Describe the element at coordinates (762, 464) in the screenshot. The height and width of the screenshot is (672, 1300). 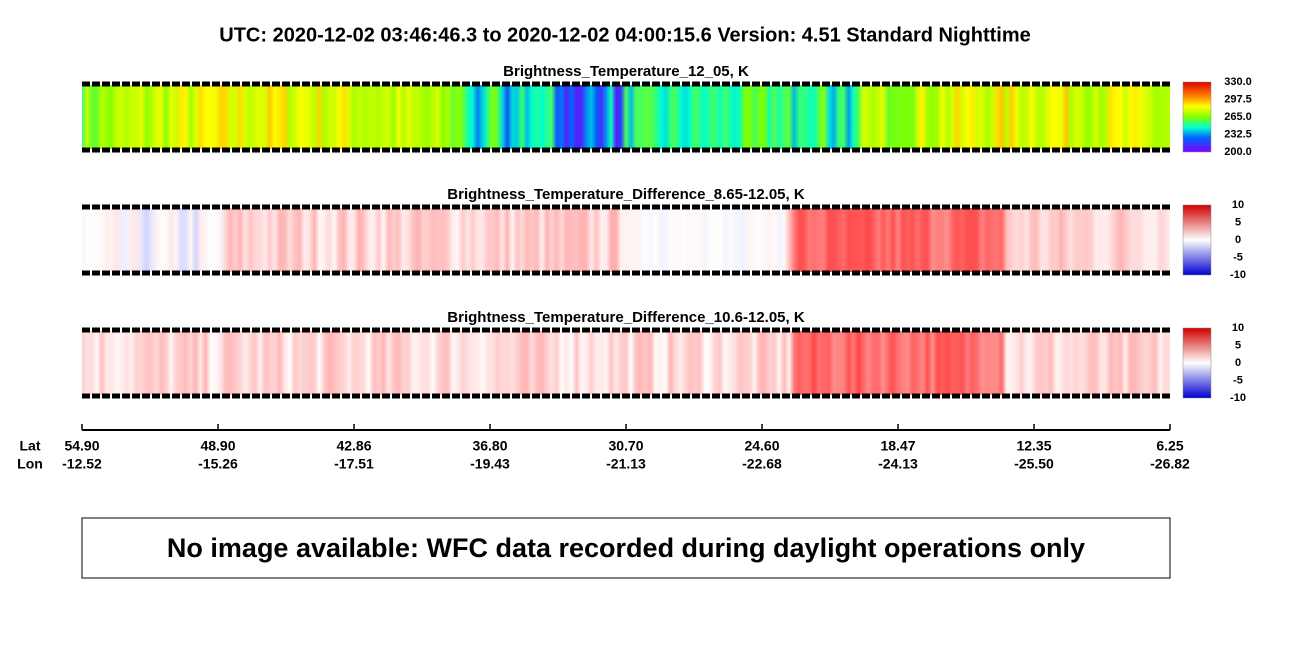
I see `lon-tick-label: -22.68` at that location.